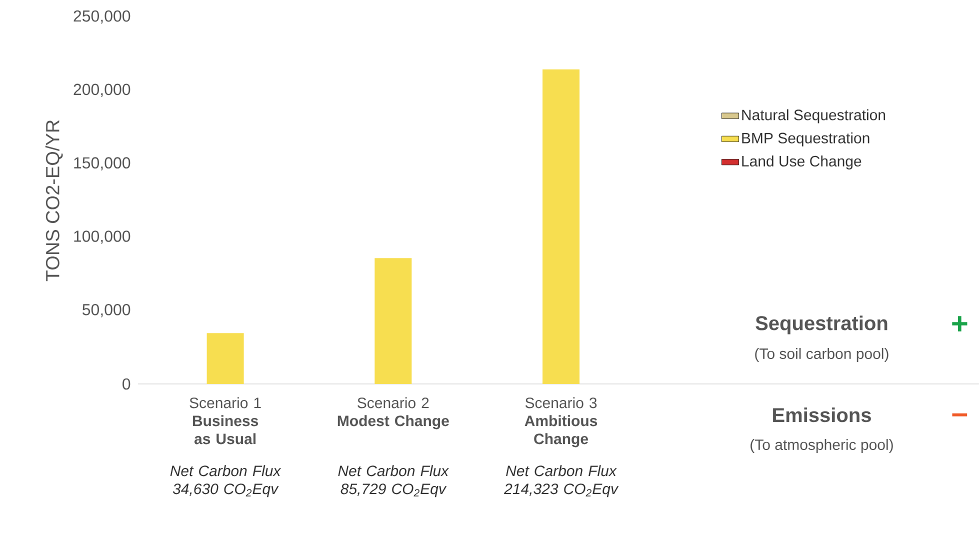 The image size is (979, 534). Describe the element at coordinates (102, 237) in the screenshot. I see `y-tick-label: 100,000` at that location.